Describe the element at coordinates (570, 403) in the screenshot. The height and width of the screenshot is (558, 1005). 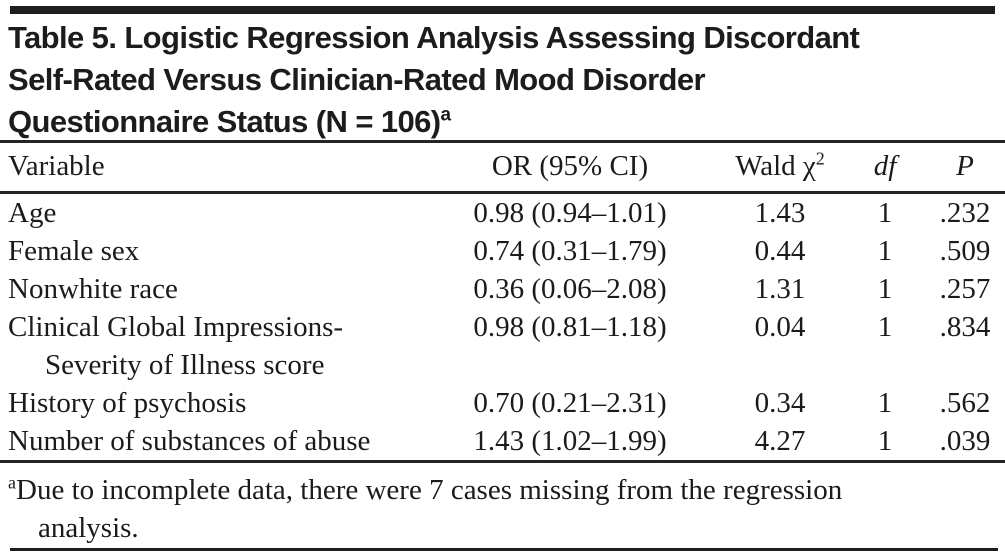
I see `cell-or-ci: 0.70 (0.21–2.31)` at that location.